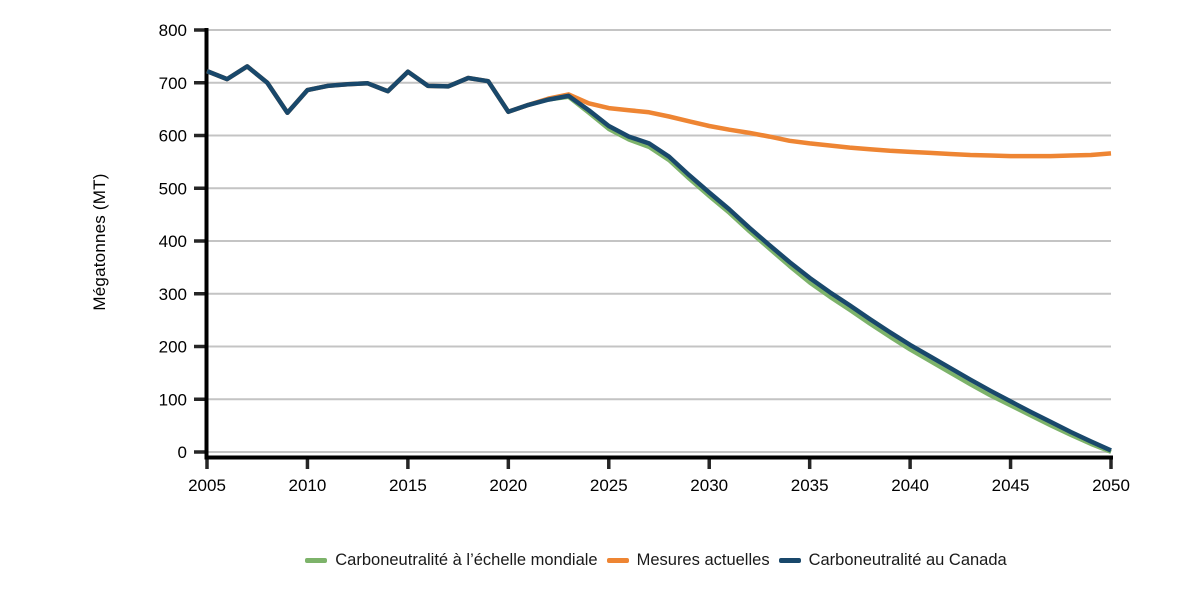 This screenshot has height=600, width=1200. Describe the element at coordinates (907, 560) in the screenshot. I see `legend-label: Carboneutralité au Canada` at that location.